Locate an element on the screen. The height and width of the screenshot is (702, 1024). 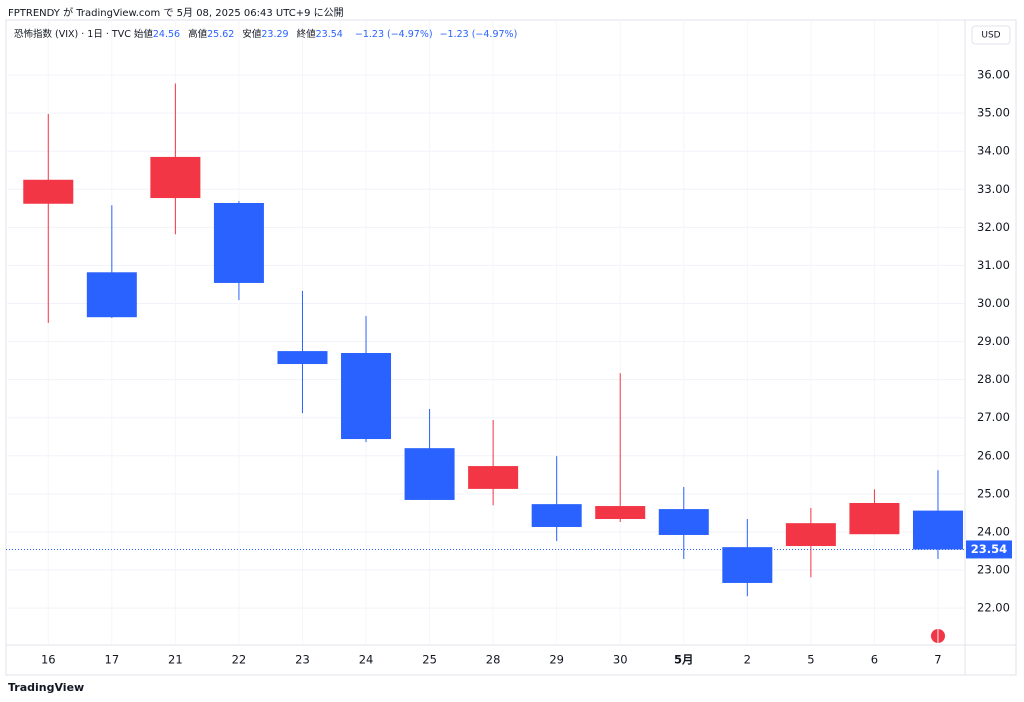
y-tick-label: 30.00 is located at coordinates (993, 303).